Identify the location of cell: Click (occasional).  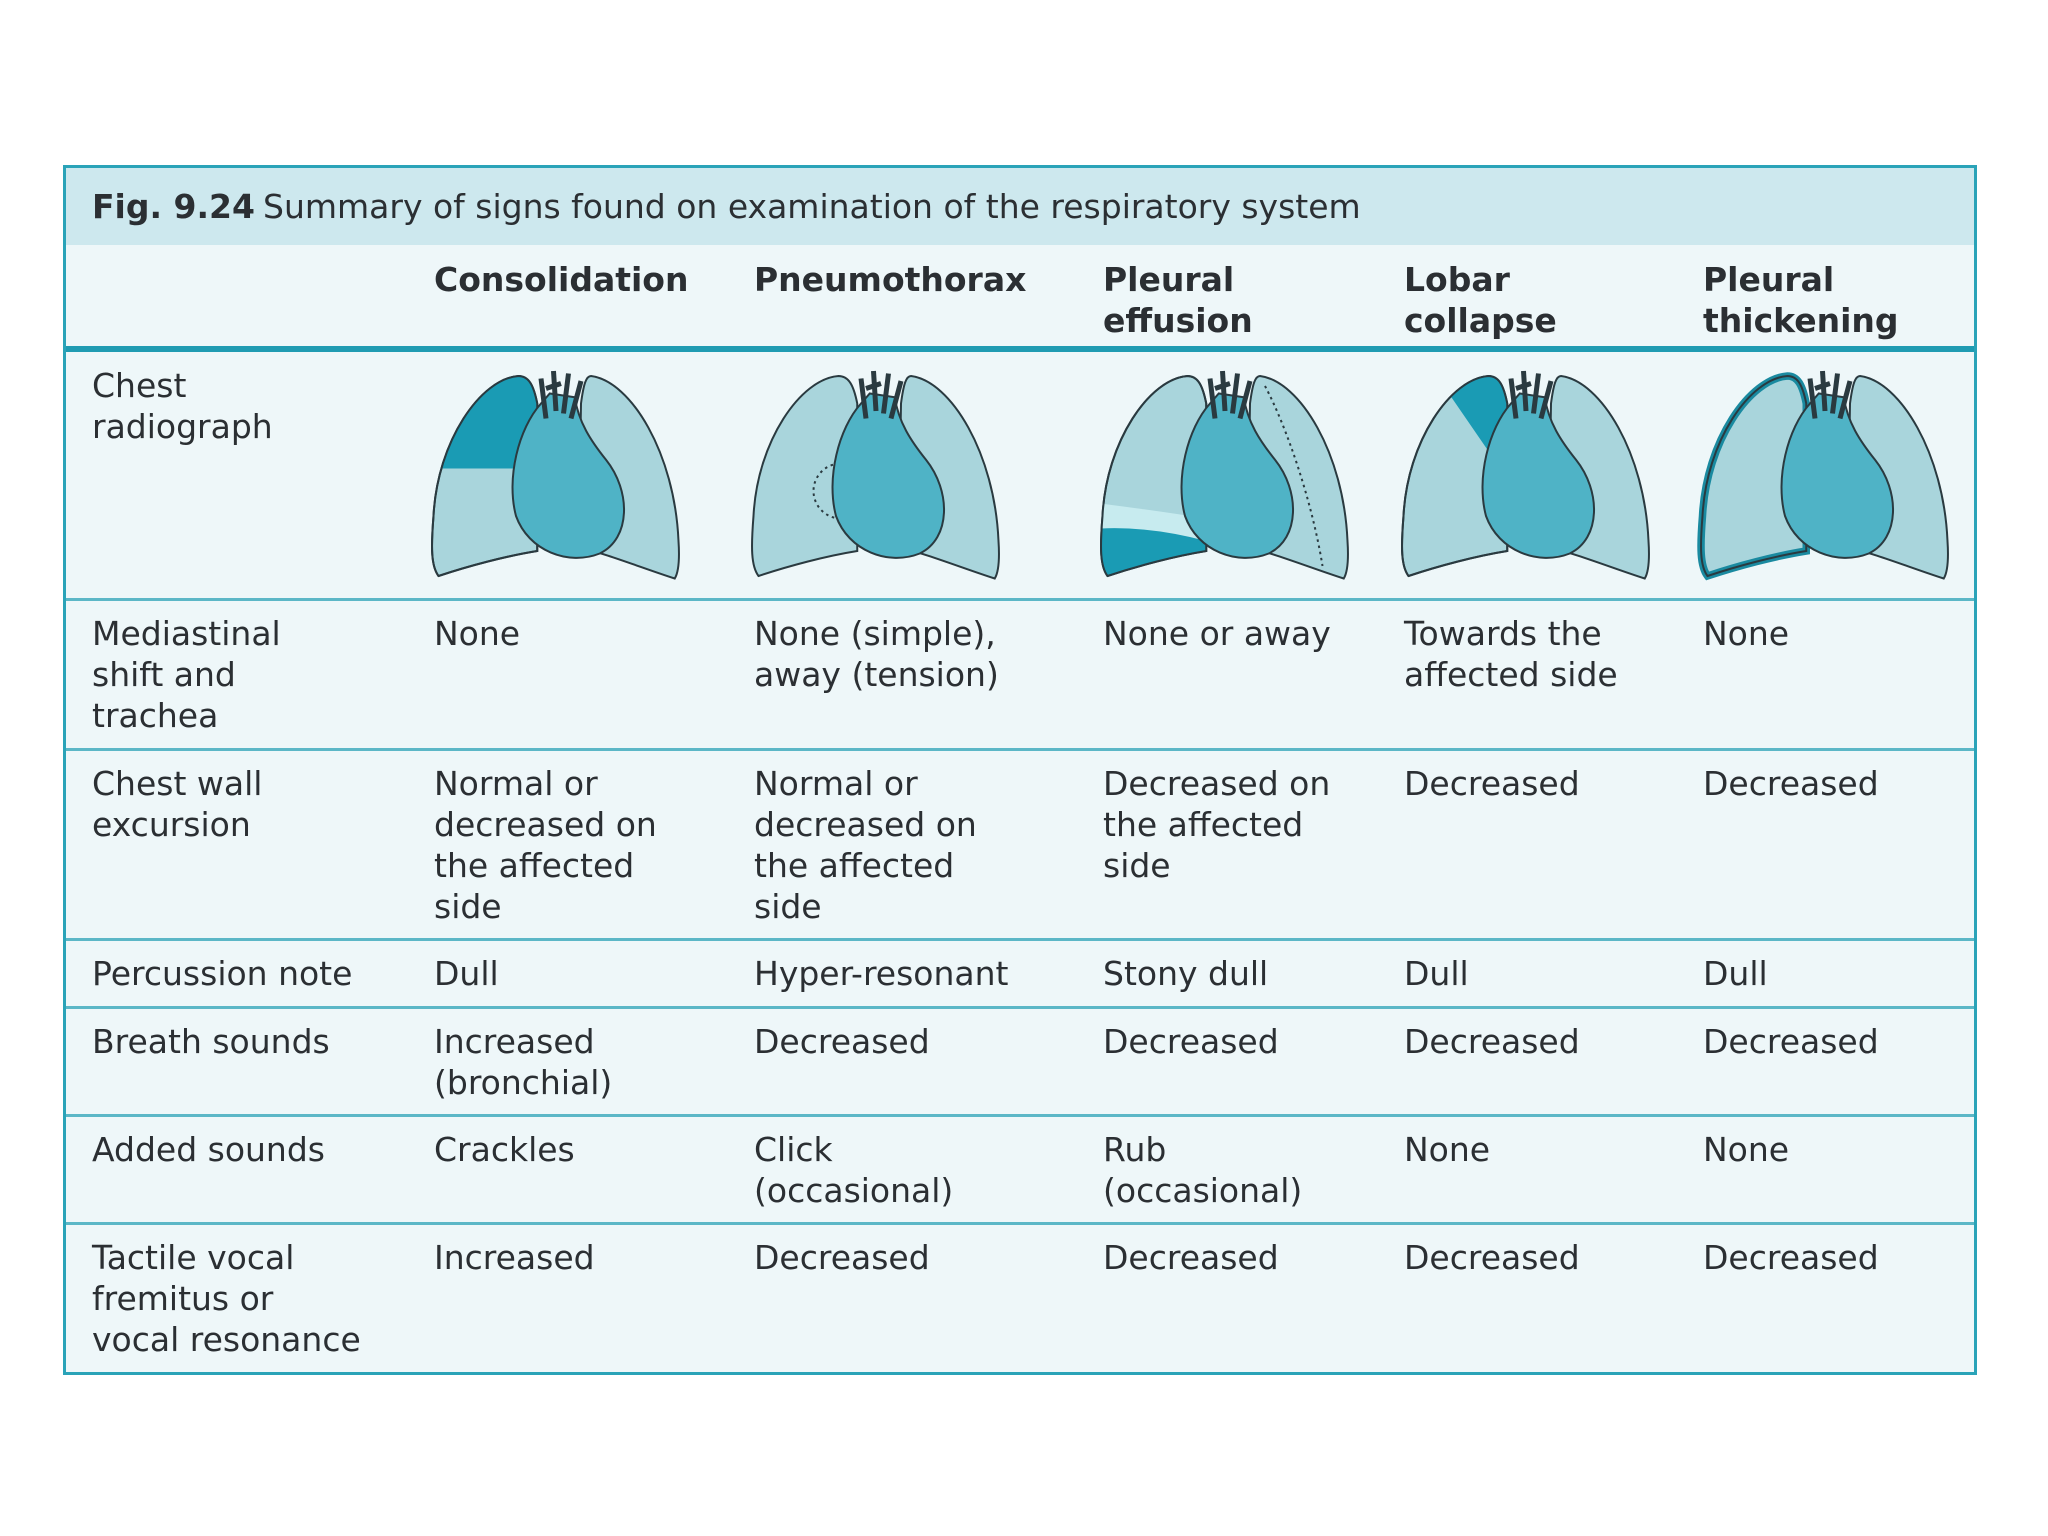
(854, 1170).